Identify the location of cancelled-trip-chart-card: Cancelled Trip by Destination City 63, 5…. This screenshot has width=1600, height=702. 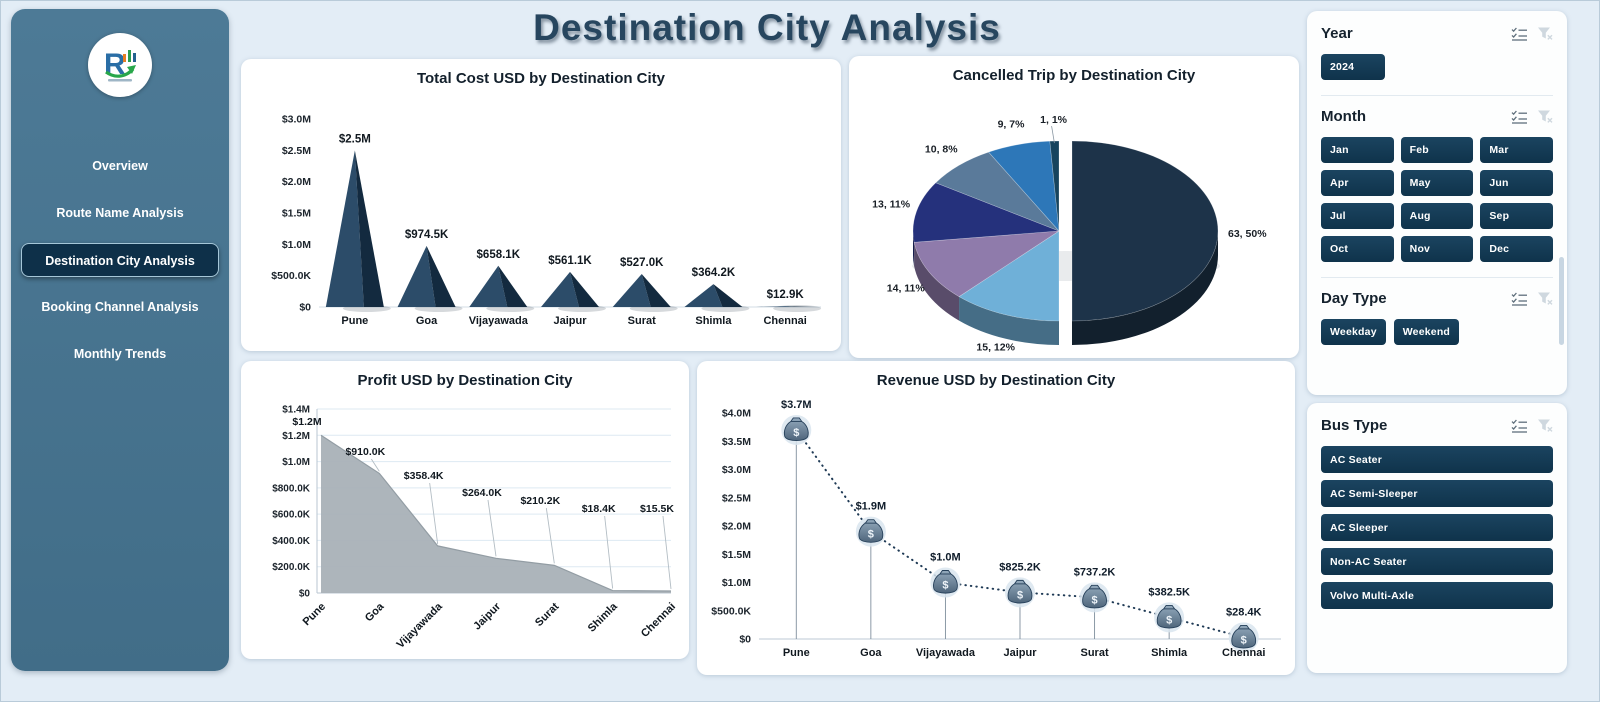
(1074, 207).